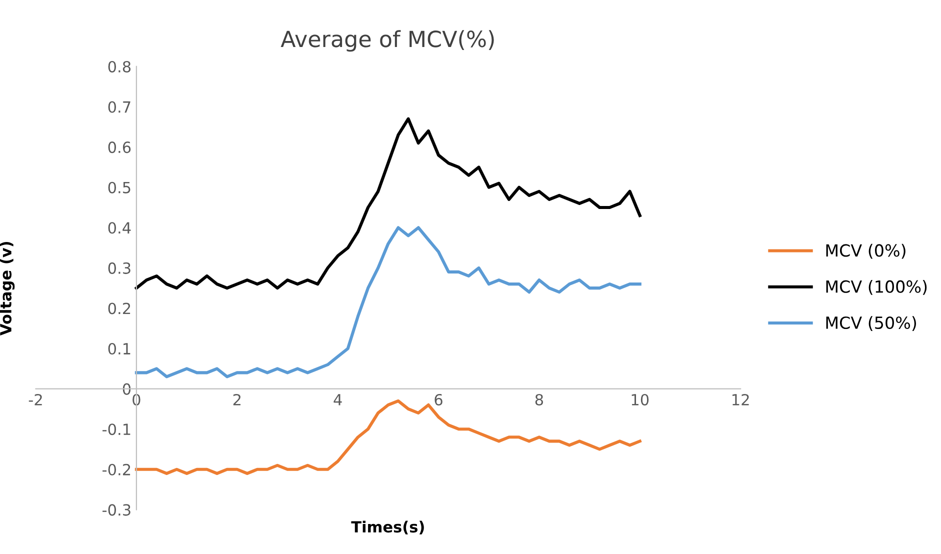 Image resolution: width=941 pixels, height=554 pixels. Describe the element at coordinates (871, 324) in the screenshot. I see `legend-label: MCV (50%)` at that location.